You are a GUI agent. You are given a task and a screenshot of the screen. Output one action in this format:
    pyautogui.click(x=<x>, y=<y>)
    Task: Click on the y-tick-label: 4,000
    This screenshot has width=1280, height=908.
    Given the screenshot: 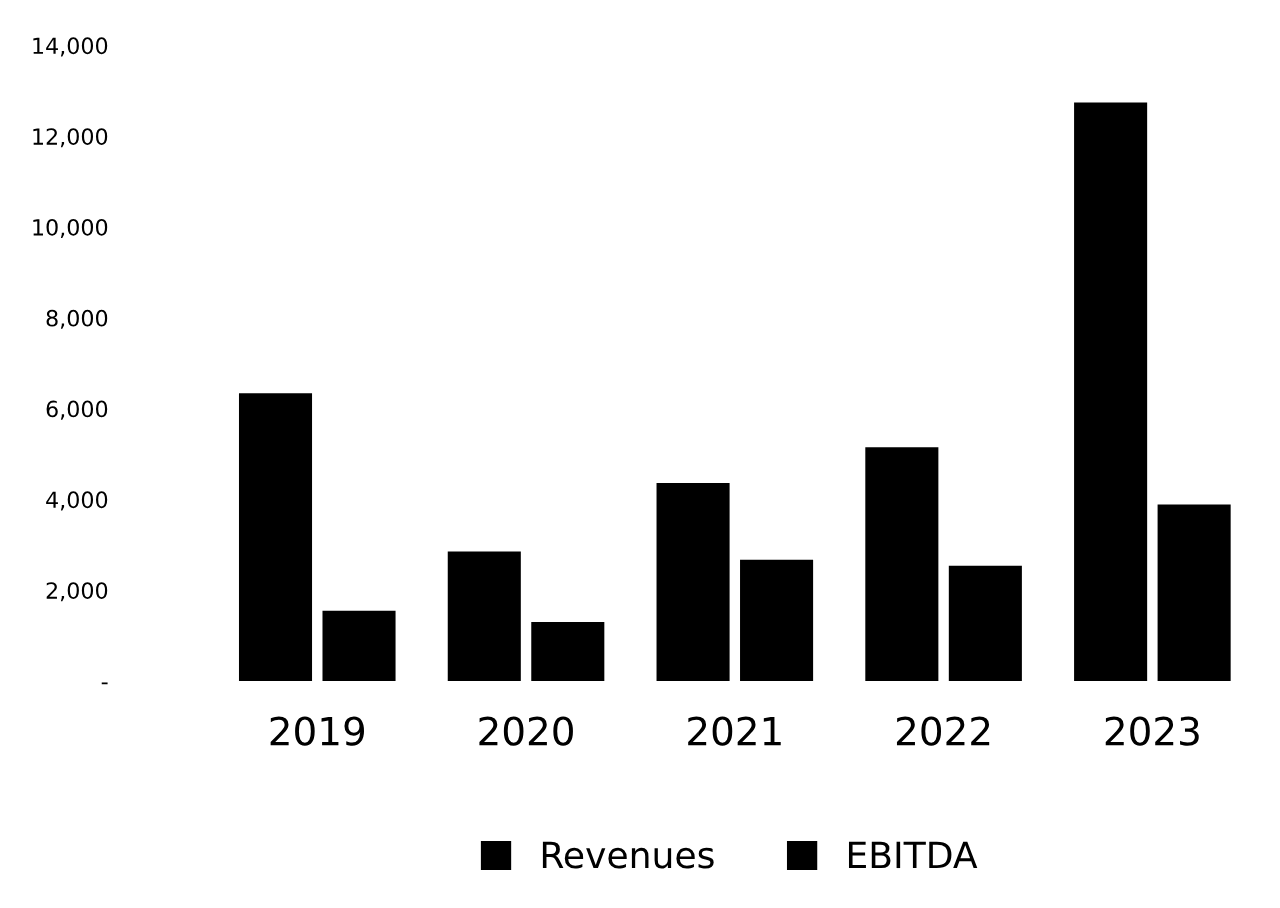 What is the action you would take?
    pyautogui.click(x=77, y=501)
    